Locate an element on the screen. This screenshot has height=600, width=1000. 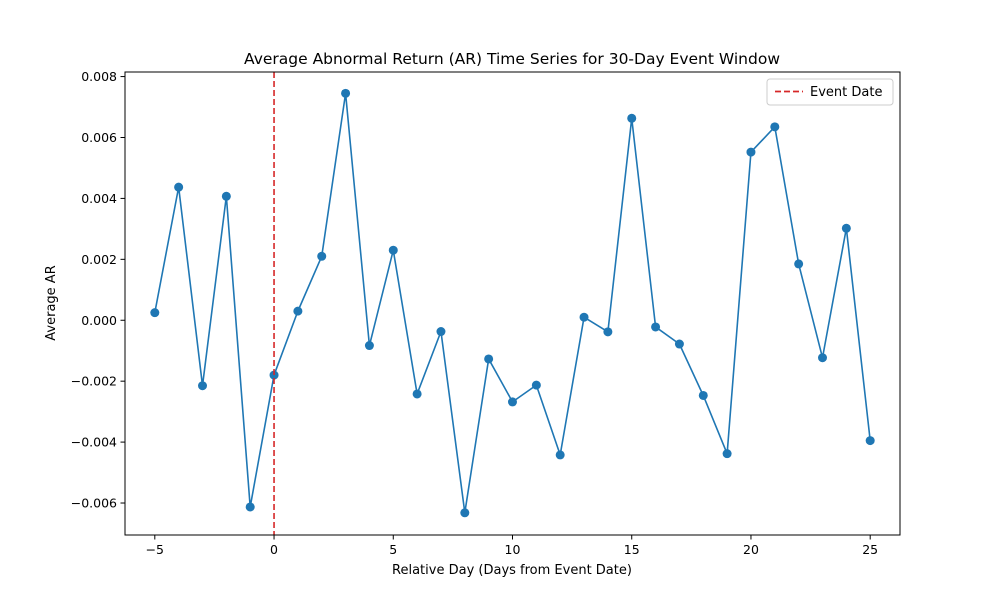
legend-box is located at coordinates (830, 92).